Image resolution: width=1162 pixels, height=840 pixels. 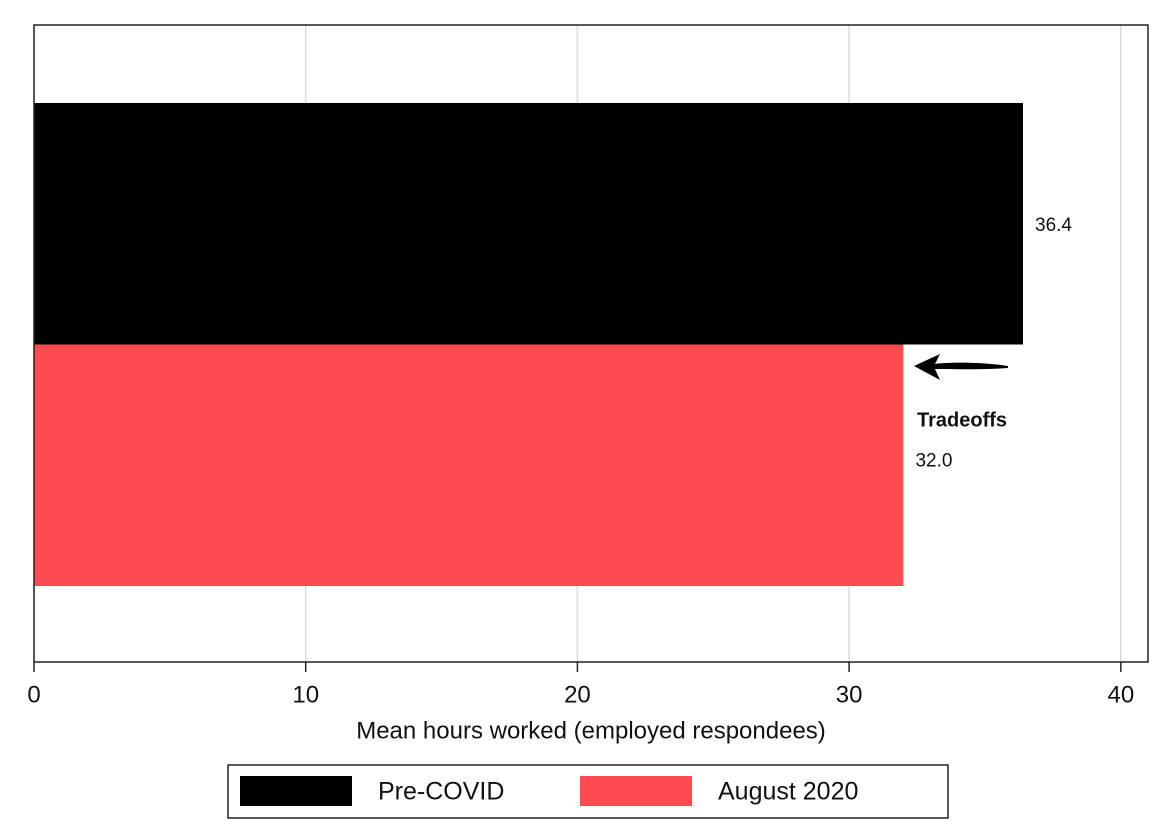 What do you see at coordinates (549, 791) in the screenshot?
I see `legend: Pre-COVID August 2020` at bounding box center [549, 791].